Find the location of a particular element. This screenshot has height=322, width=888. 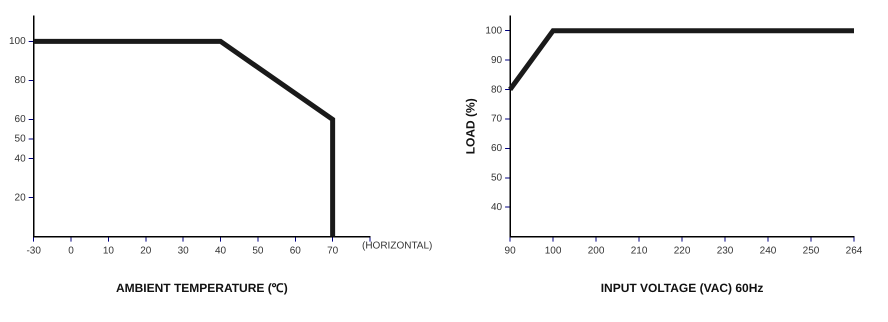

x-tick-label: 200 is located at coordinates (596, 250).